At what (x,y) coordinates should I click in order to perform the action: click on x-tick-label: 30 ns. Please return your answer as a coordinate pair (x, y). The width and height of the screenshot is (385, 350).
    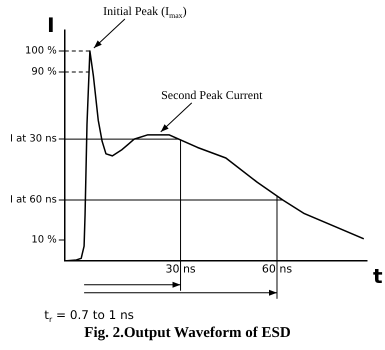
    Looking at the image, I should click on (180, 269).